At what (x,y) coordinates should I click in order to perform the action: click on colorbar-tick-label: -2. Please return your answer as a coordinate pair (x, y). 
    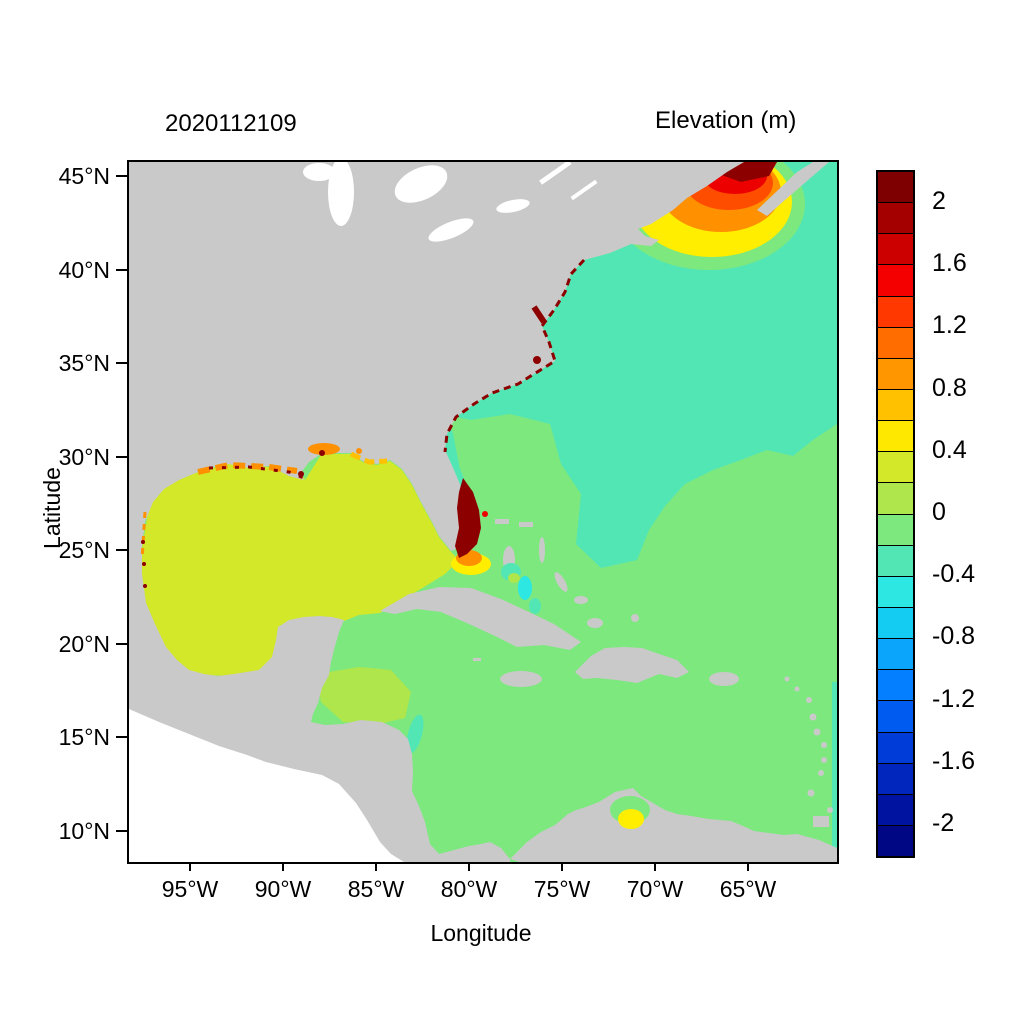
    Looking at the image, I should click on (943, 822).